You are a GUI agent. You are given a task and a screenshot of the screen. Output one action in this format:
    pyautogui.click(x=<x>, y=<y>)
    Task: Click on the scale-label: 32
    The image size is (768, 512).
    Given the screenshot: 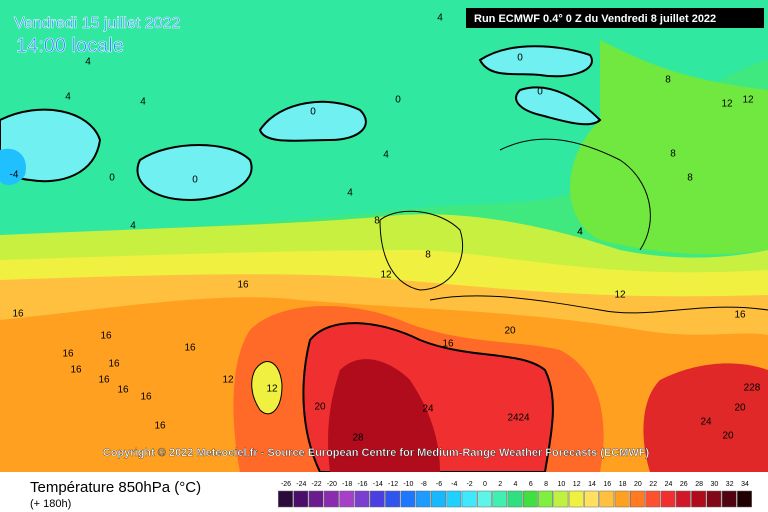 What is the action you would take?
    pyautogui.click(x=730, y=484)
    